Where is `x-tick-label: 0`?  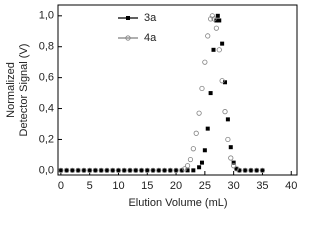
x-tick-label: 0 is located at coordinates (61, 186).